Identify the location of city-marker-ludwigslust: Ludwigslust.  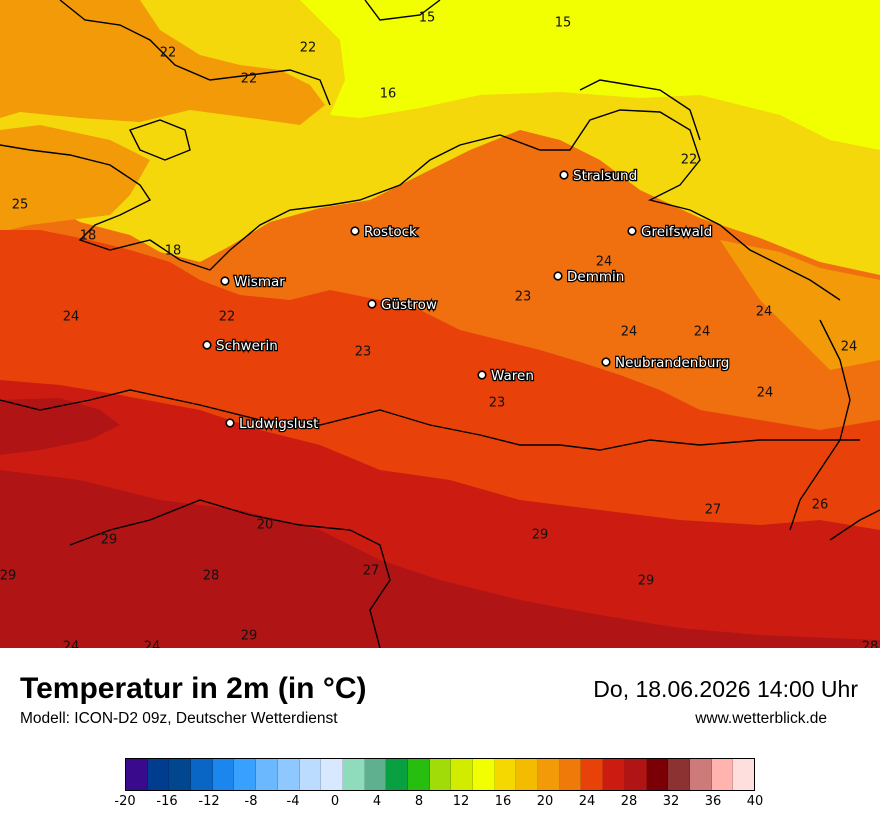
(272, 424).